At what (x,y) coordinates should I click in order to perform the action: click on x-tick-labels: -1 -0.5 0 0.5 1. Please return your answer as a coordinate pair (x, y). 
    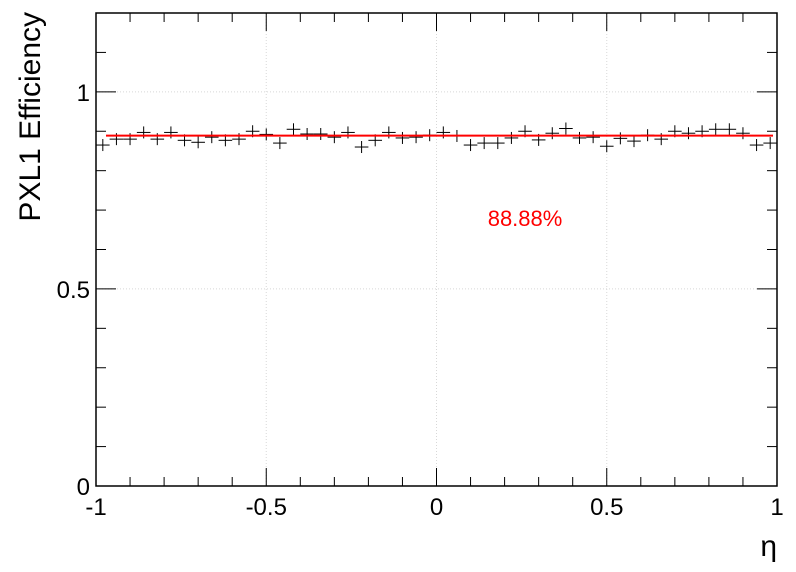
    Looking at the image, I should click on (434, 507).